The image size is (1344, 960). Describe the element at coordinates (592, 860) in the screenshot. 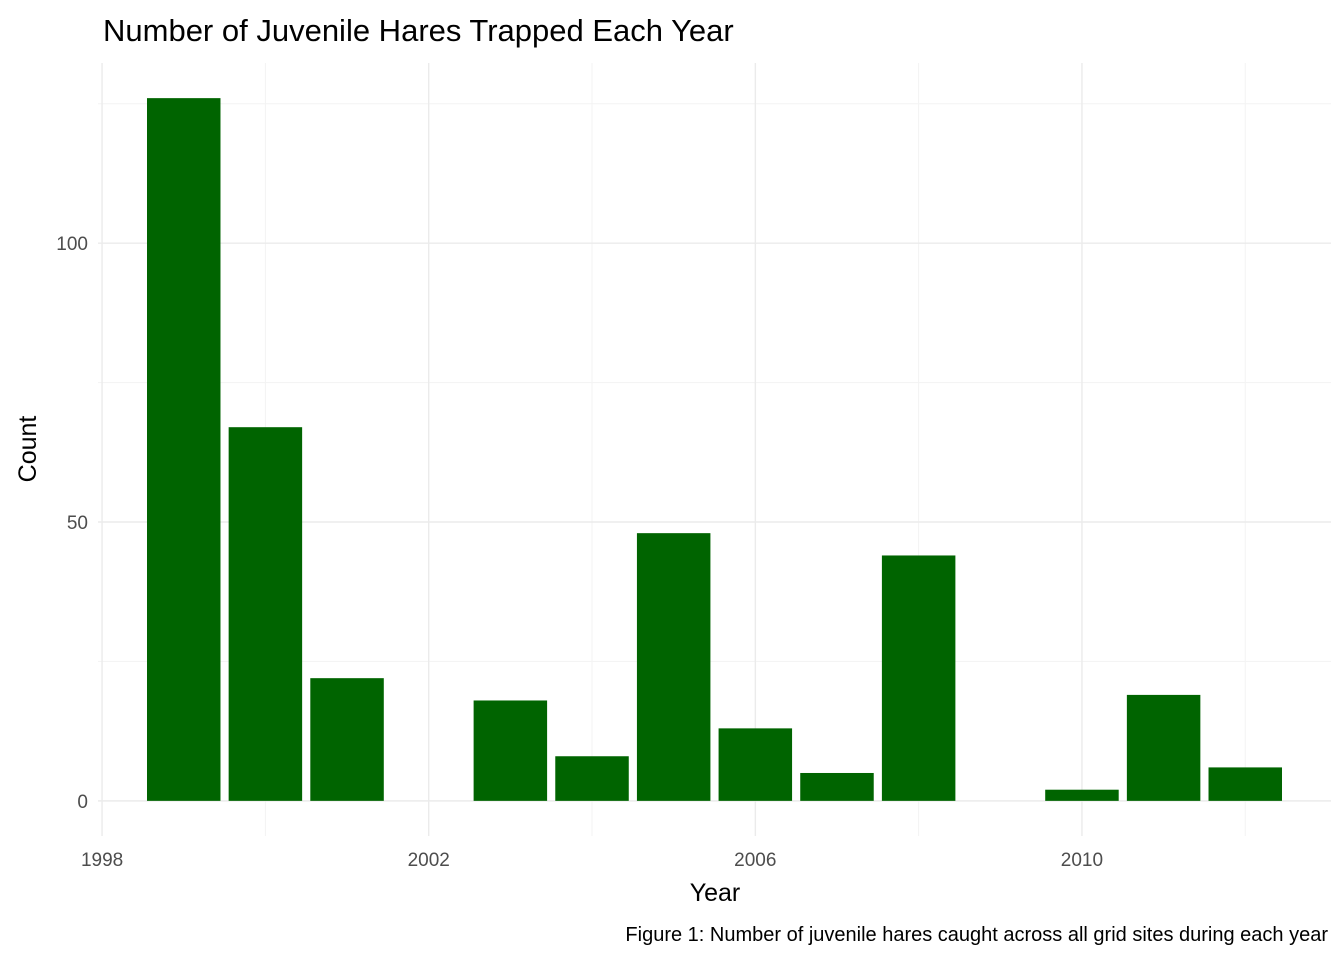

I see `x-tick-labels: 1998 2002 2006 2010` at that location.